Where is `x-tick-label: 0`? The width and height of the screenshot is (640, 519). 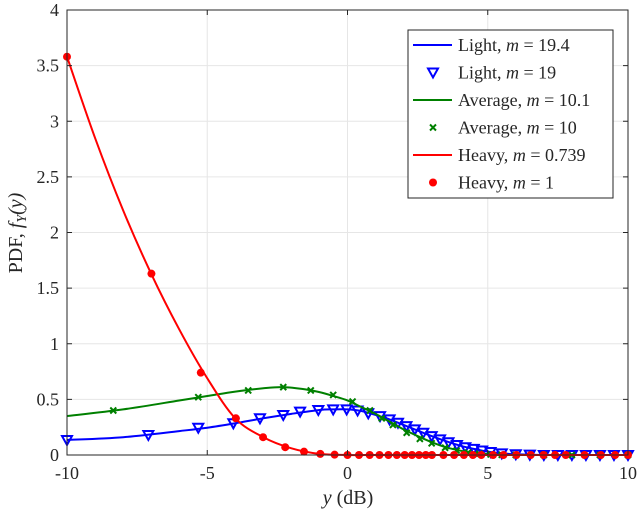
x-tick-label: 0 is located at coordinates (347, 473).